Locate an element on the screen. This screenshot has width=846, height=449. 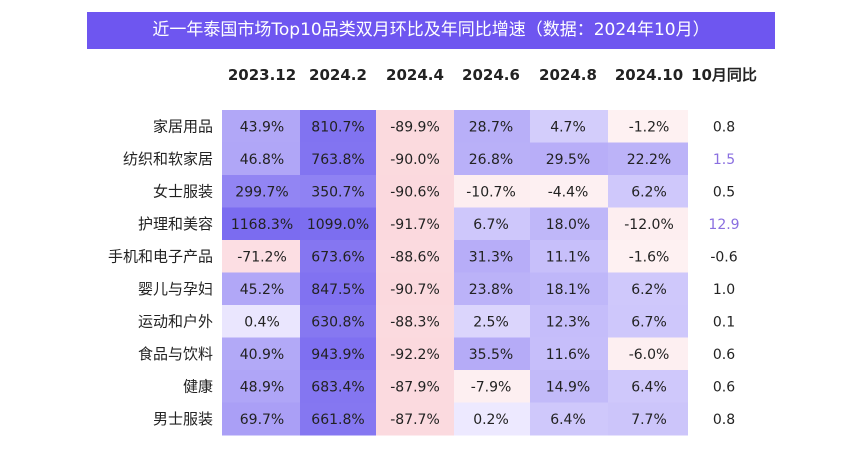
column-header: 2023.12 is located at coordinates (262, 75).